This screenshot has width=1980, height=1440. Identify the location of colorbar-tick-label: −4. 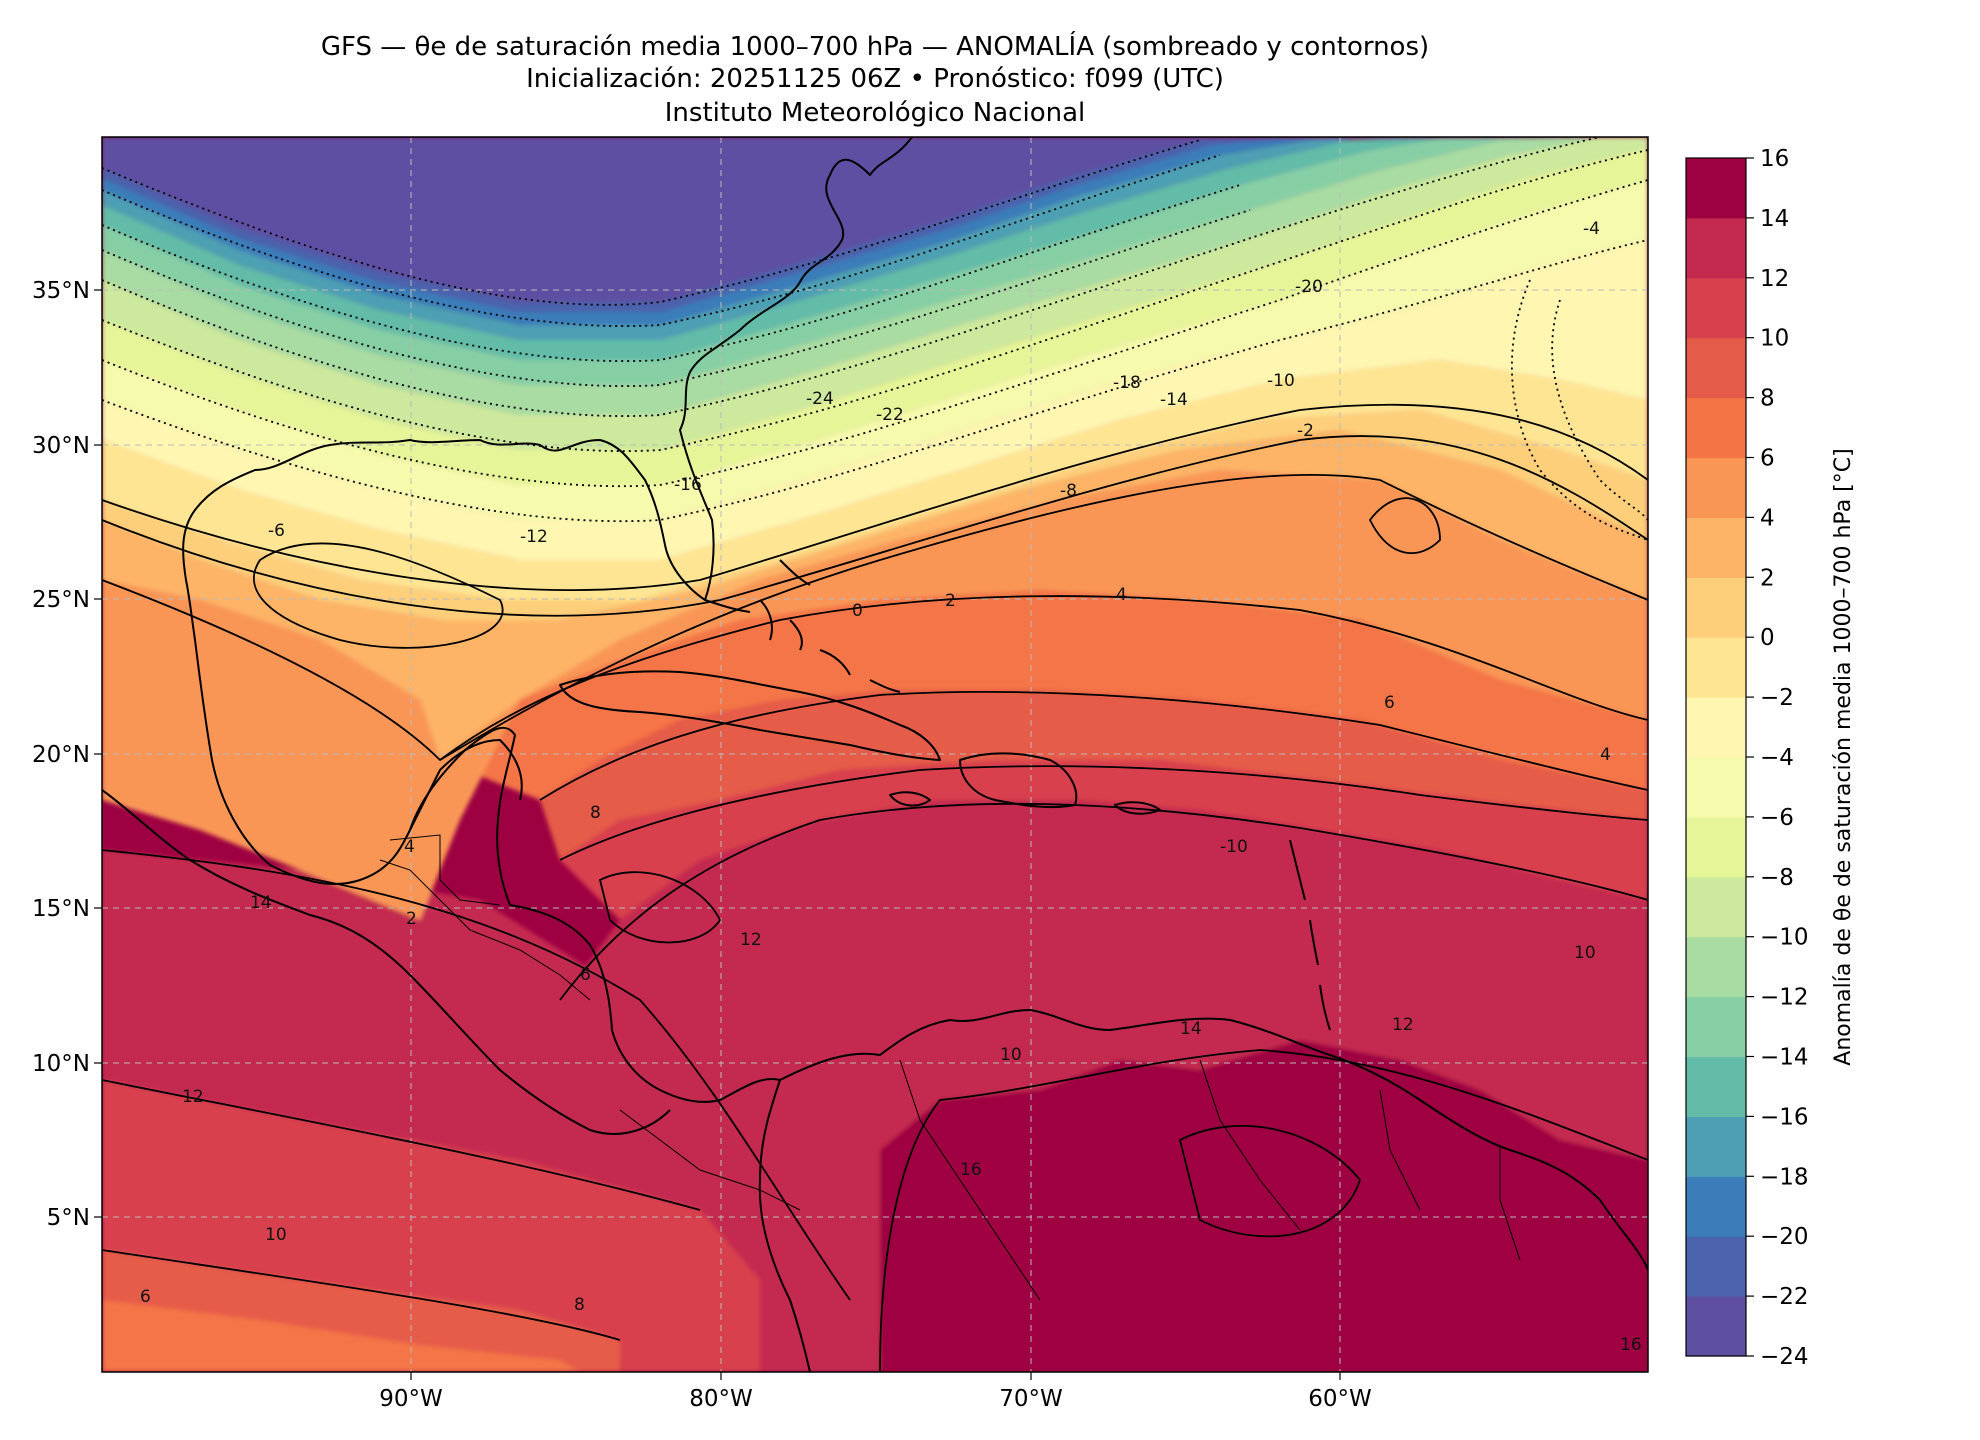
(1777, 758).